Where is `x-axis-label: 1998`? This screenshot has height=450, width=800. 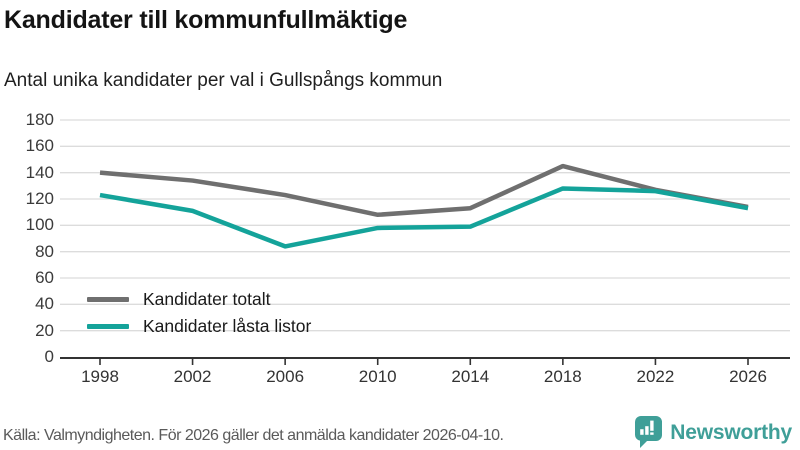
x-axis-label: 1998 is located at coordinates (100, 376).